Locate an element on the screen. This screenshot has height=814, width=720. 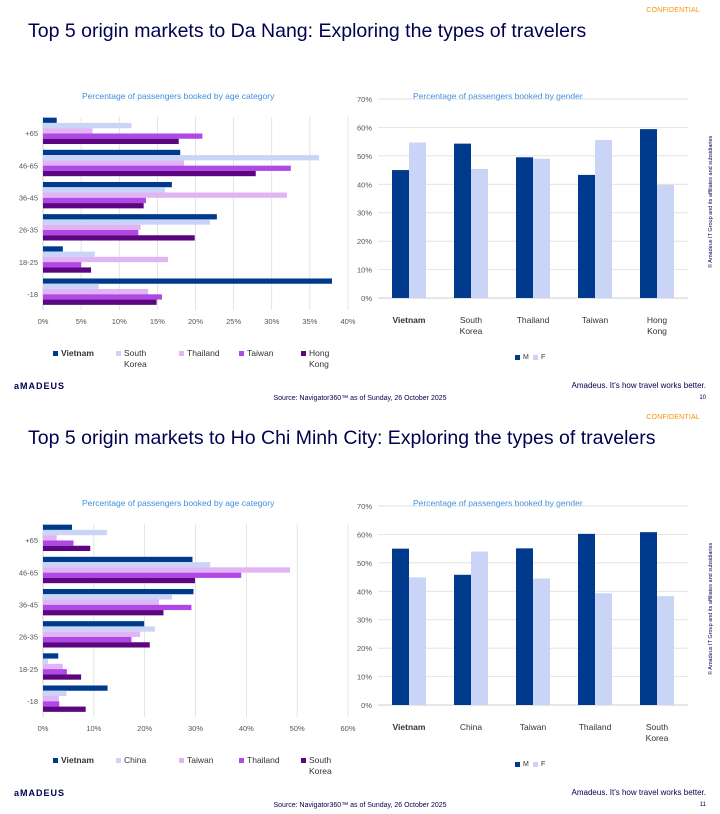
legend-label: Vietnam is located at coordinates (77, 760).